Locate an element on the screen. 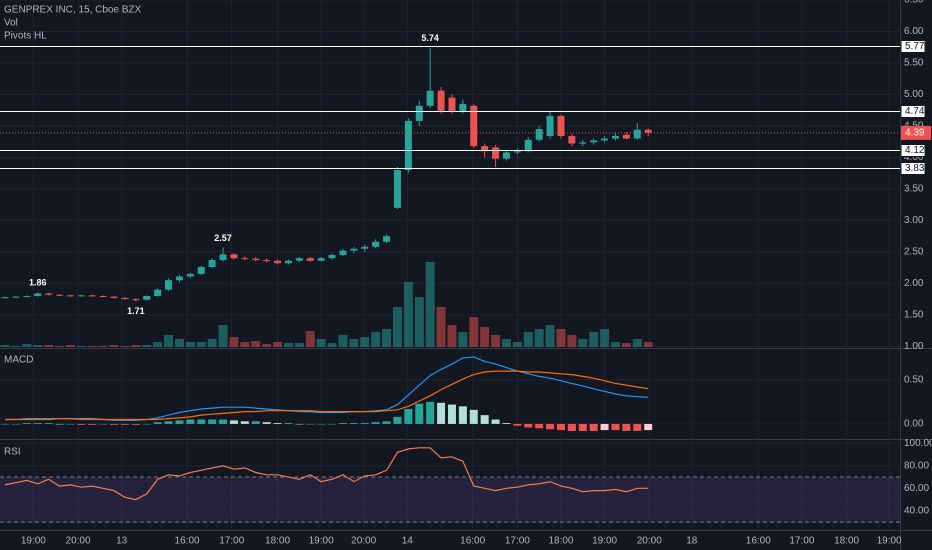 This screenshot has height=550, width=932. legend-entry: Vol is located at coordinates (11, 23).